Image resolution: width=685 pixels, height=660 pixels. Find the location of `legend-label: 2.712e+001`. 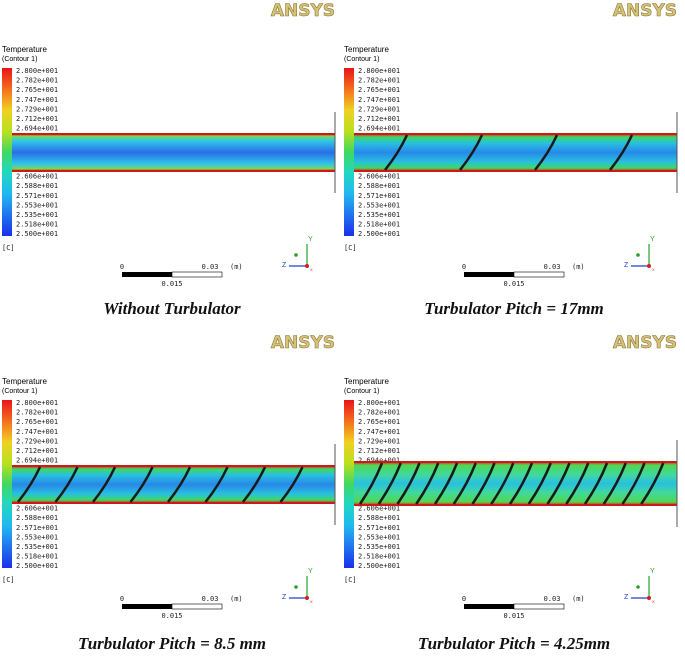

legend-label: 2.712e+001 is located at coordinates (379, 451).